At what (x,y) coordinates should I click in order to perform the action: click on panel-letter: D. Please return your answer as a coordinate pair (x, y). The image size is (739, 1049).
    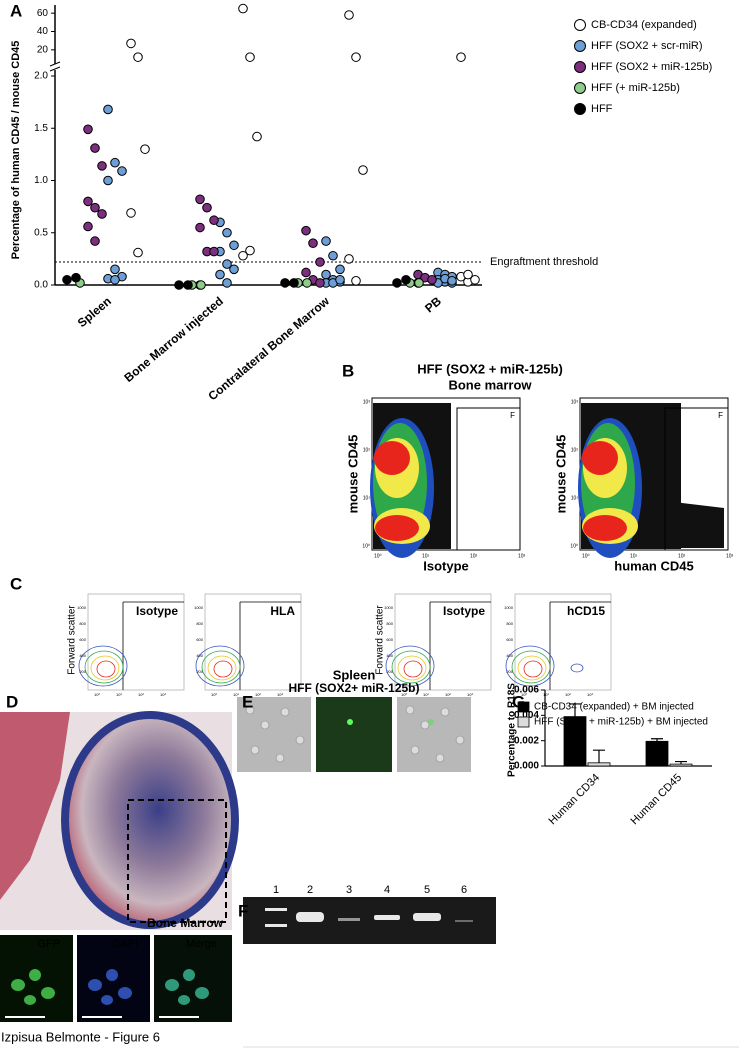
    Looking at the image, I should click on (12, 701).